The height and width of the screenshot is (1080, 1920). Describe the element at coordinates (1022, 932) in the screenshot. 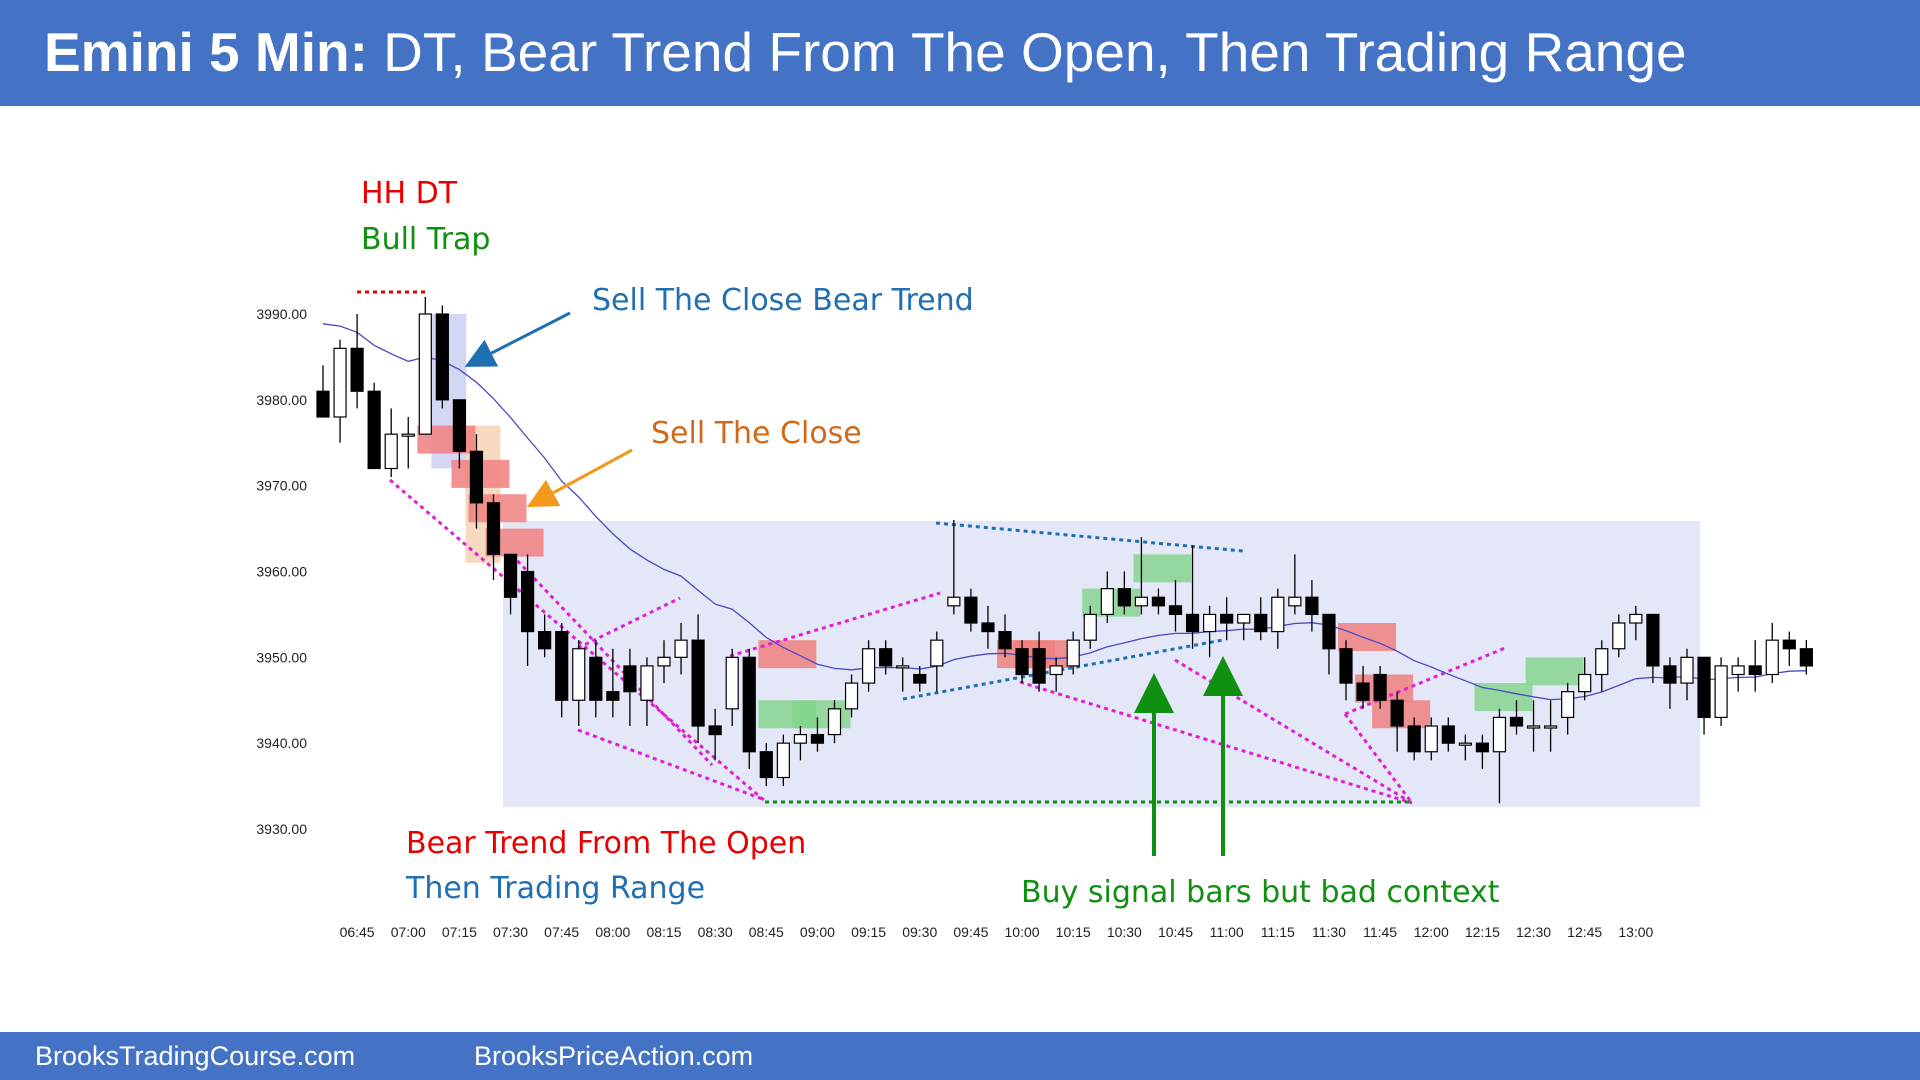

I see `x-tick-label: 10:00` at that location.